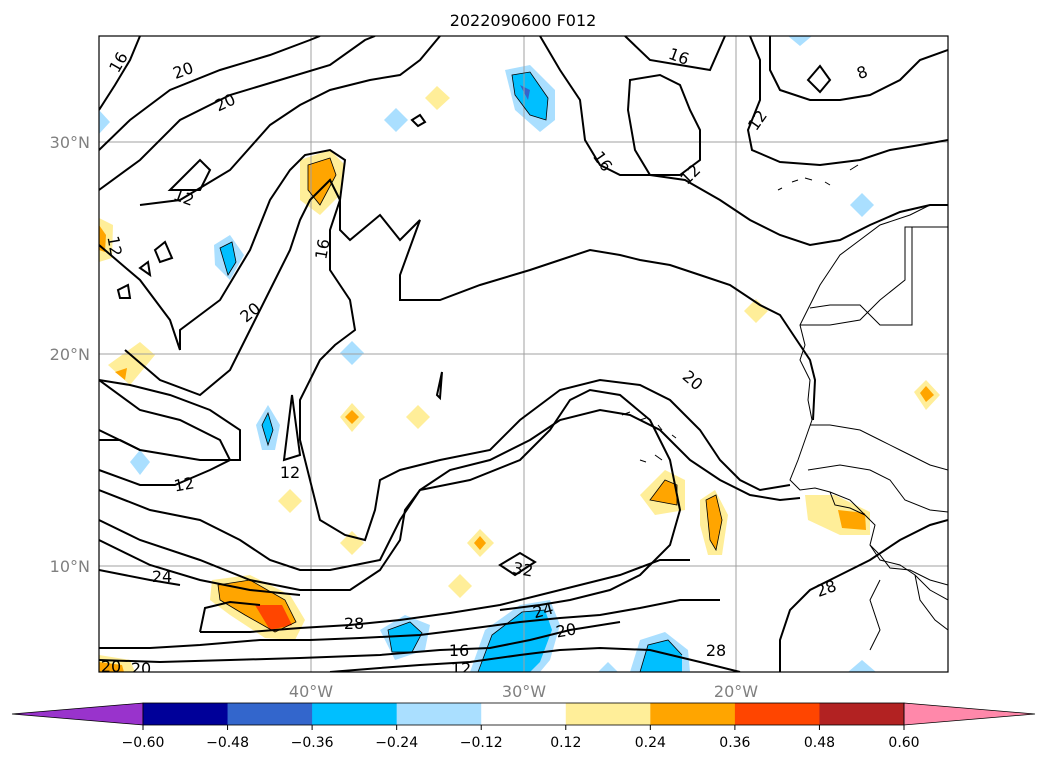 The height and width of the screenshot is (765, 1047). I want to click on lon-label-30w: 30°W, so click(524, 691).